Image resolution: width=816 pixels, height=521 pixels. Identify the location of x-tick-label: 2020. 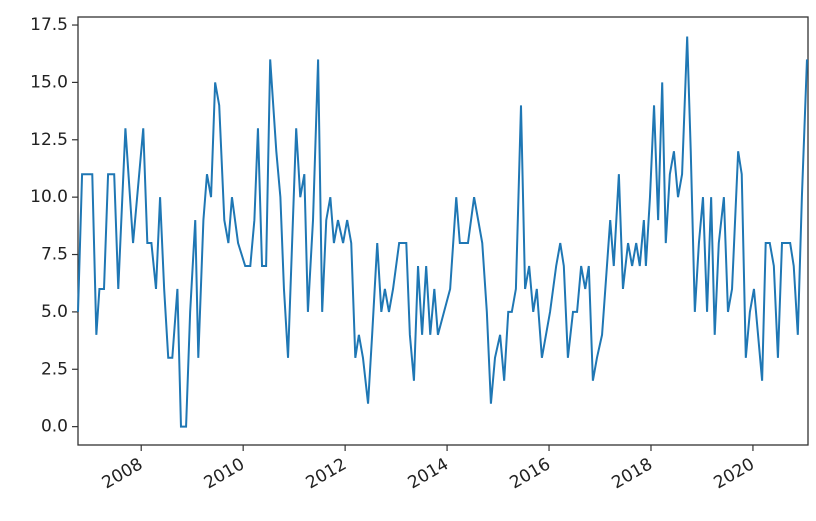
(733, 473).